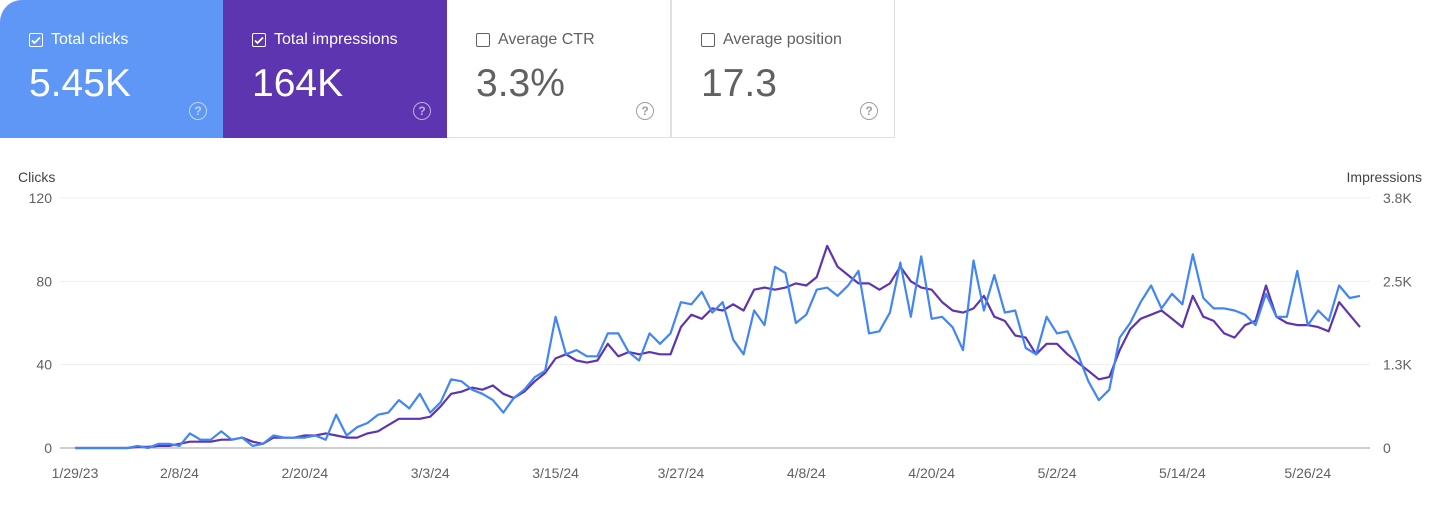 Image resolution: width=1439 pixels, height=514 pixels. Describe the element at coordinates (48, 448) in the screenshot. I see `y-left-tick-label: 0` at that location.